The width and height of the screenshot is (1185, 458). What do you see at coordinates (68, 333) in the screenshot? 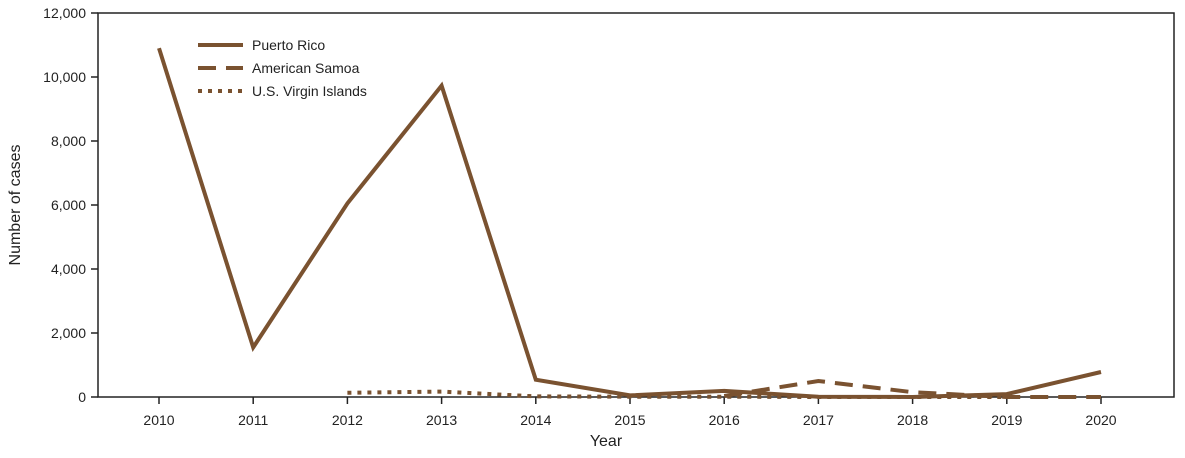
I see `y-tick-label: 2,000` at bounding box center [68, 333].